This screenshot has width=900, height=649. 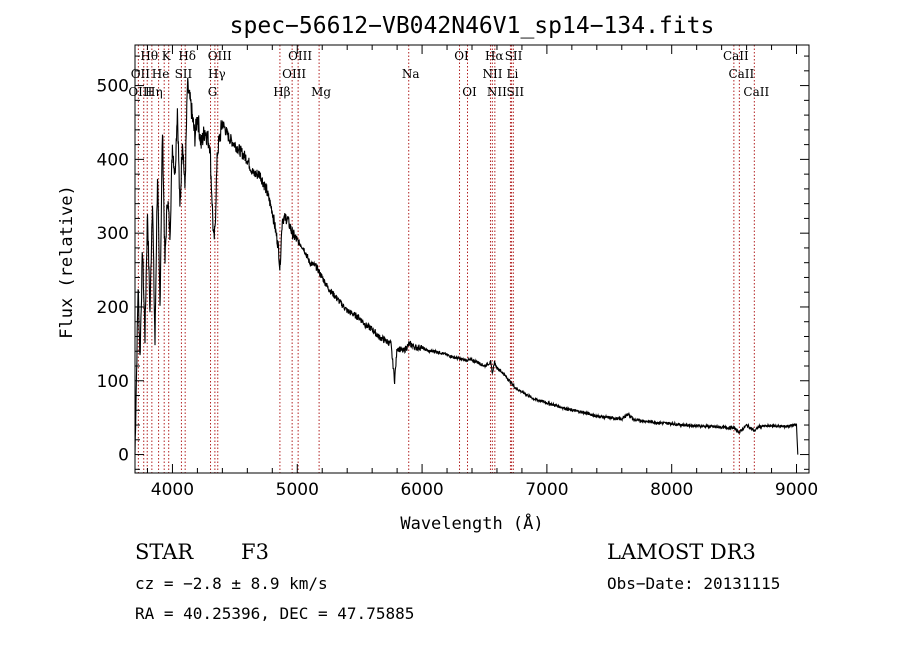 I want to click on line-label-20: G, so click(x=213, y=92).